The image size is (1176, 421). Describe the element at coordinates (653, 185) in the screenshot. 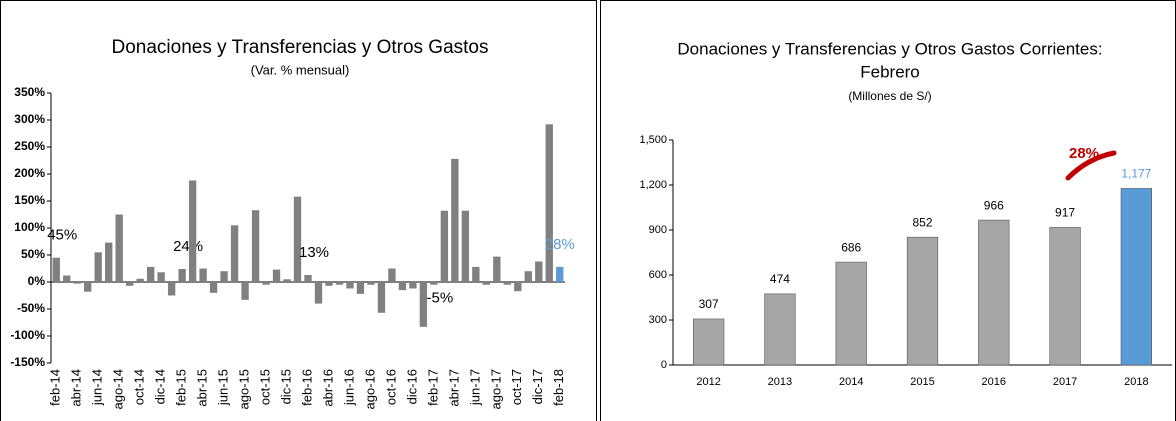

I see `y-tick-label: 1,200` at that location.